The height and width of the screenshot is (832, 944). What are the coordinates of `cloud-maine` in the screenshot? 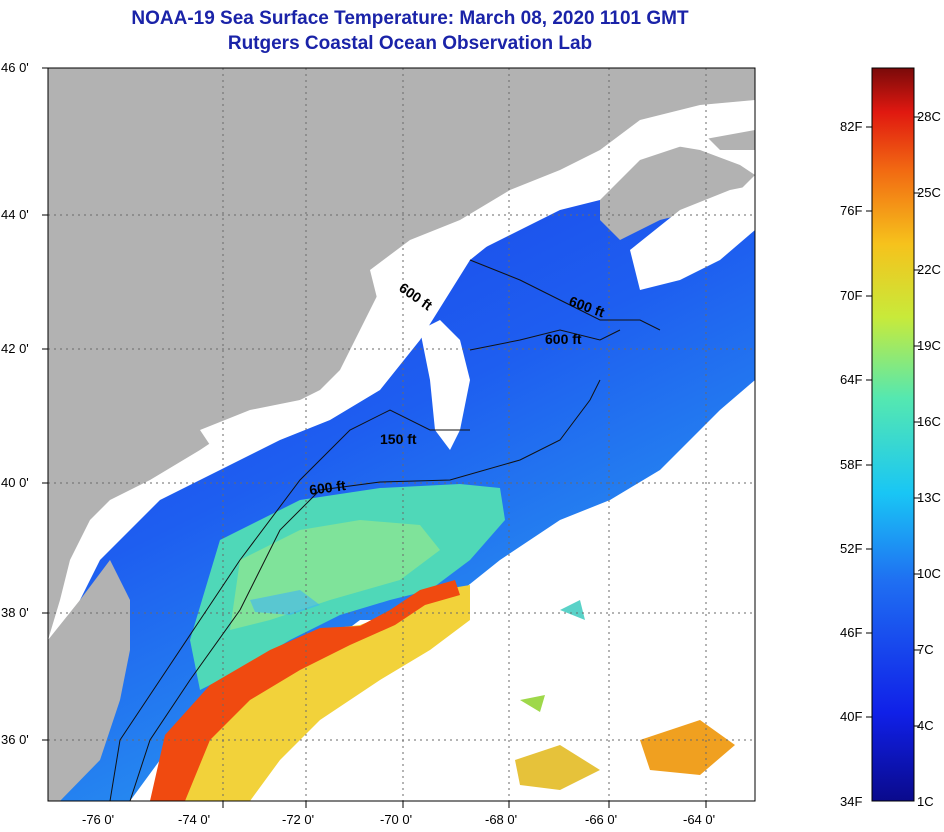 It's located at (562, 220).